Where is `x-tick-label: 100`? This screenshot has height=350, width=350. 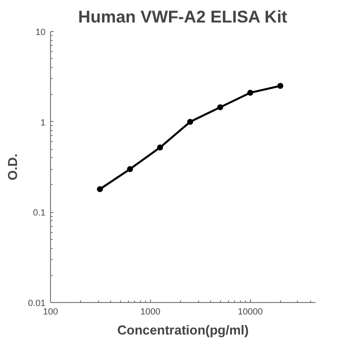 x-tick-label: 100 is located at coordinates (50, 311).